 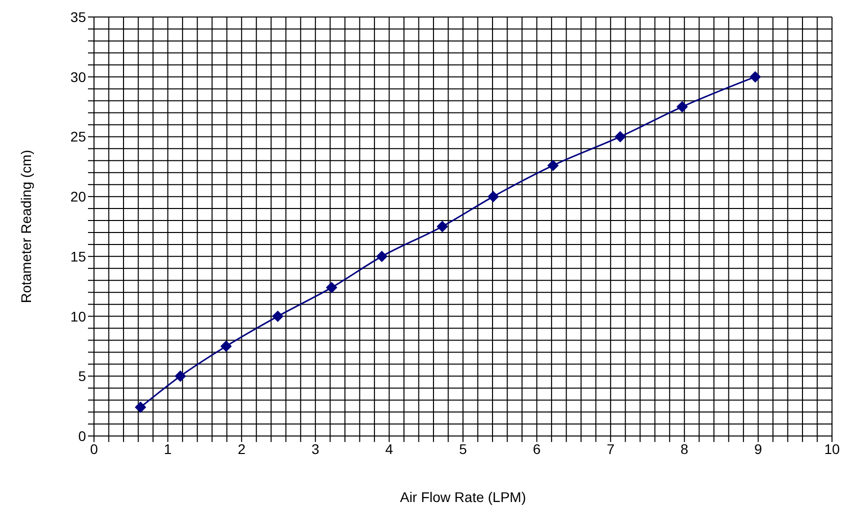 What do you see at coordinates (168, 448) in the screenshot?
I see `x-tick-label: 1` at bounding box center [168, 448].